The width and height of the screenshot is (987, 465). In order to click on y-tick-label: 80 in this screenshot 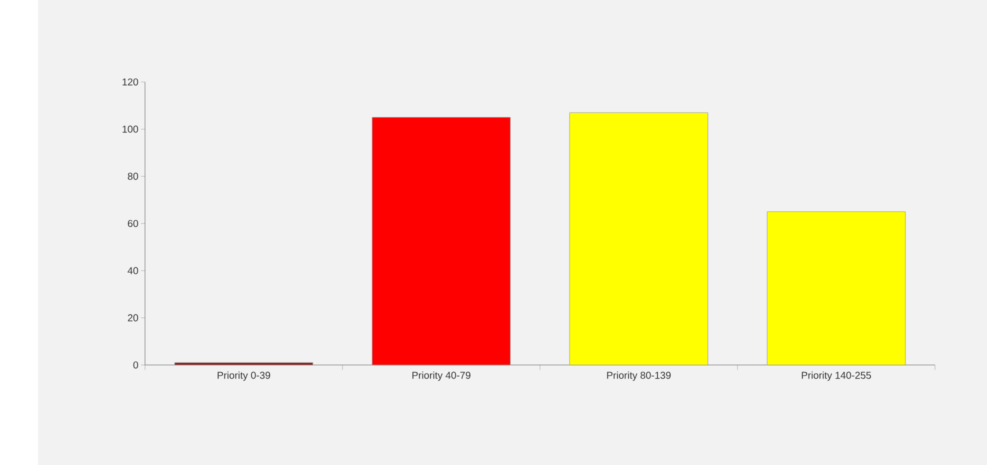, I will do `click(133, 176)`.